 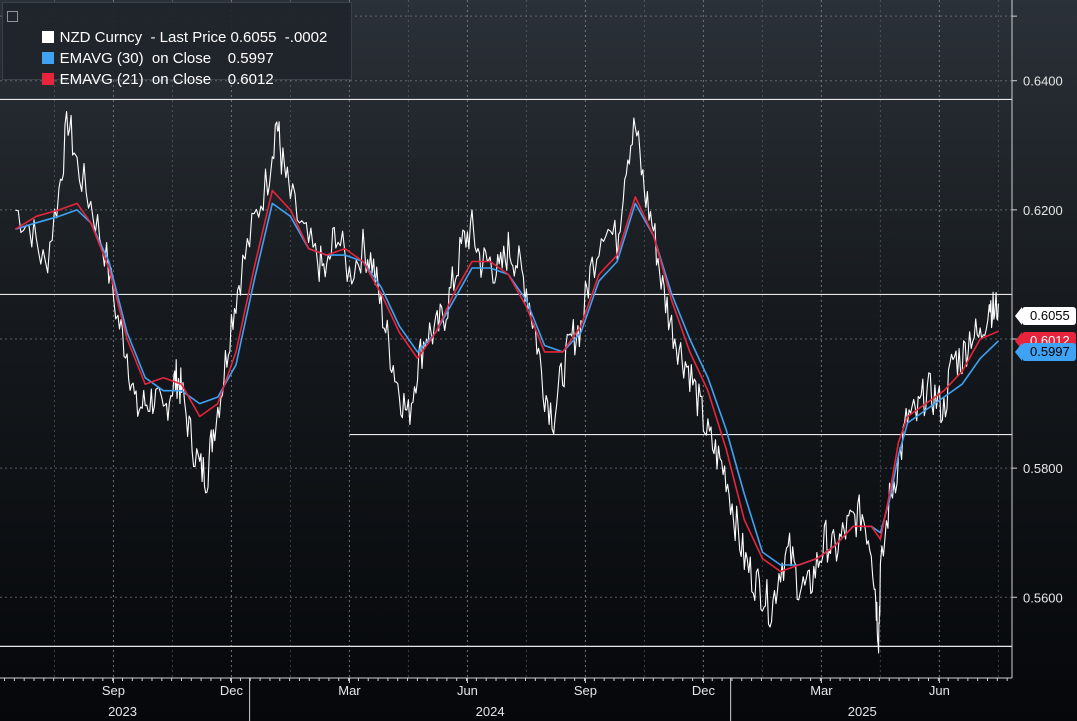 What do you see at coordinates (250, 79) in the screenshot?
I see `legend-ema21-value: 0.6012` at bounding box center [250, 79].